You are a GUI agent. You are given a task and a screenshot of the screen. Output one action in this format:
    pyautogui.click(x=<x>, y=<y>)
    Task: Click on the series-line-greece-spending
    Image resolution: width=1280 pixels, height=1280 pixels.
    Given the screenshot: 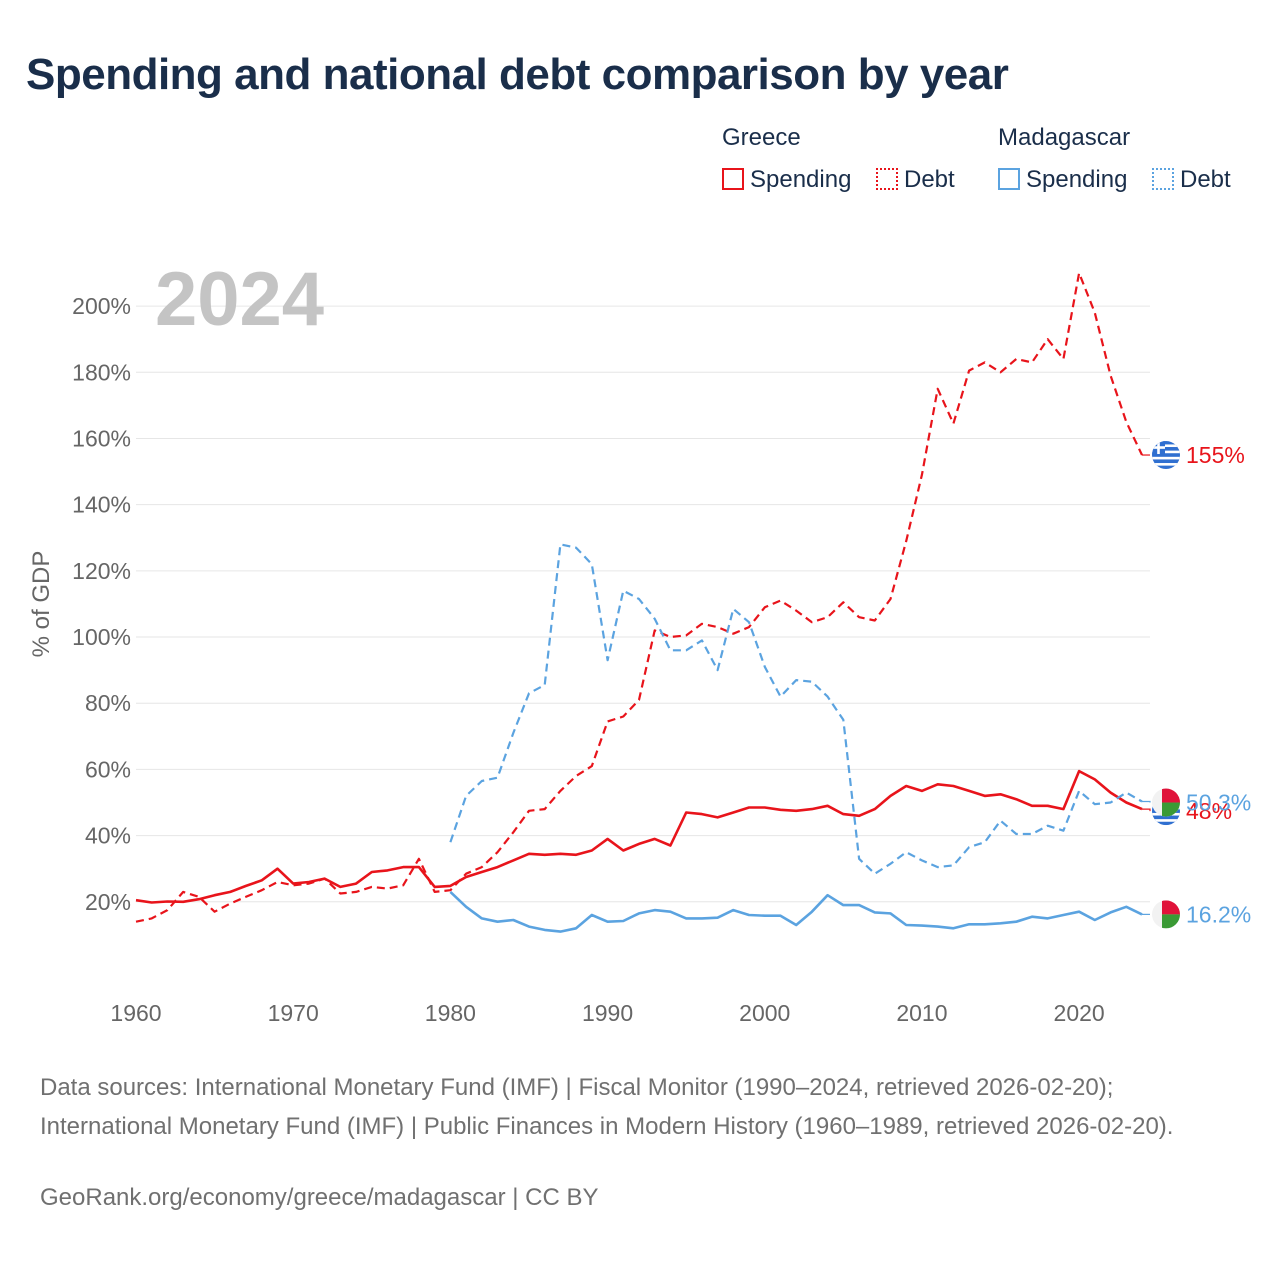 What is the action you would take?
    pyautogui.click(x=639, y=836)
    